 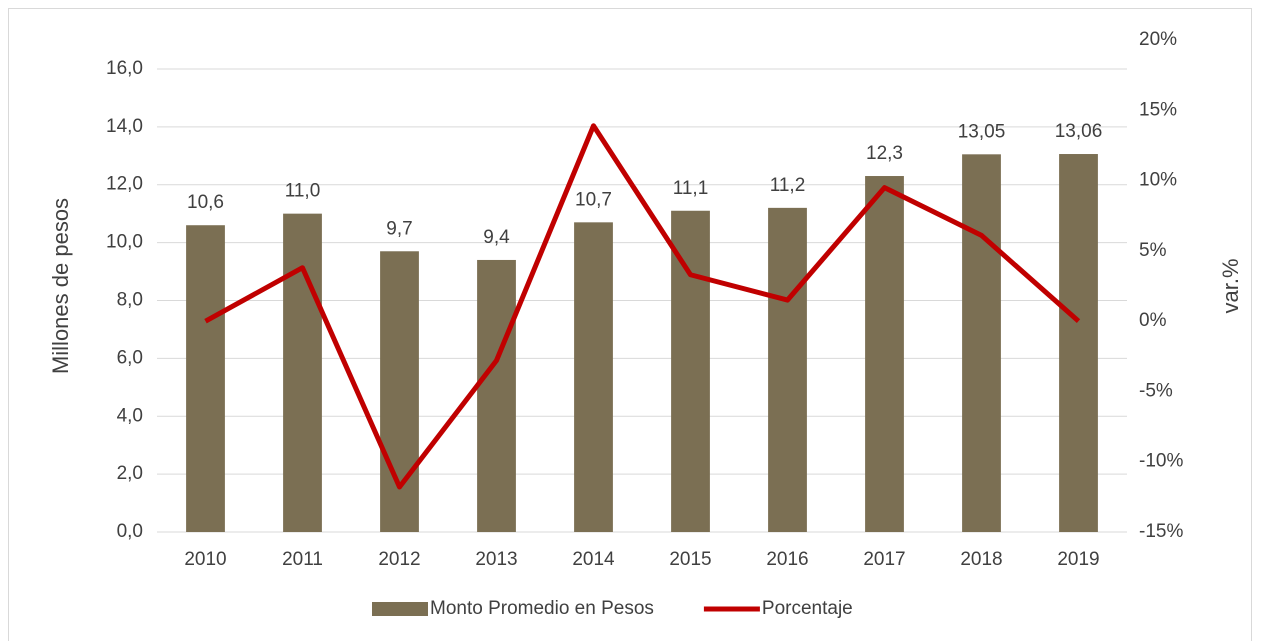 What do you see at coordinates (787, 559) in the screenshot?
I see `x-tick-label: 2016` at bounding box center [787, 559].